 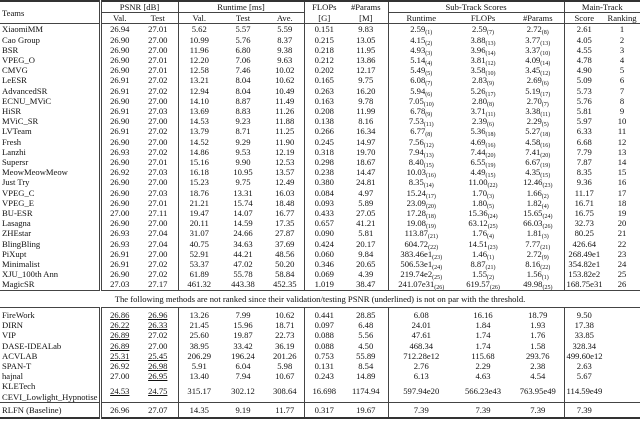 What do you see at coordinates (13, 325) in the screenshot?
I see `team-name-line: DIRN` at bounding box center [13, 325].